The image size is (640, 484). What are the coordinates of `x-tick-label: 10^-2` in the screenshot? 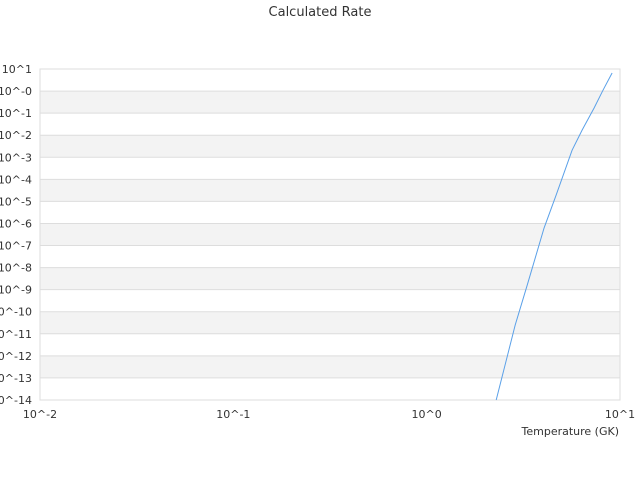 It's located at (40, 414).